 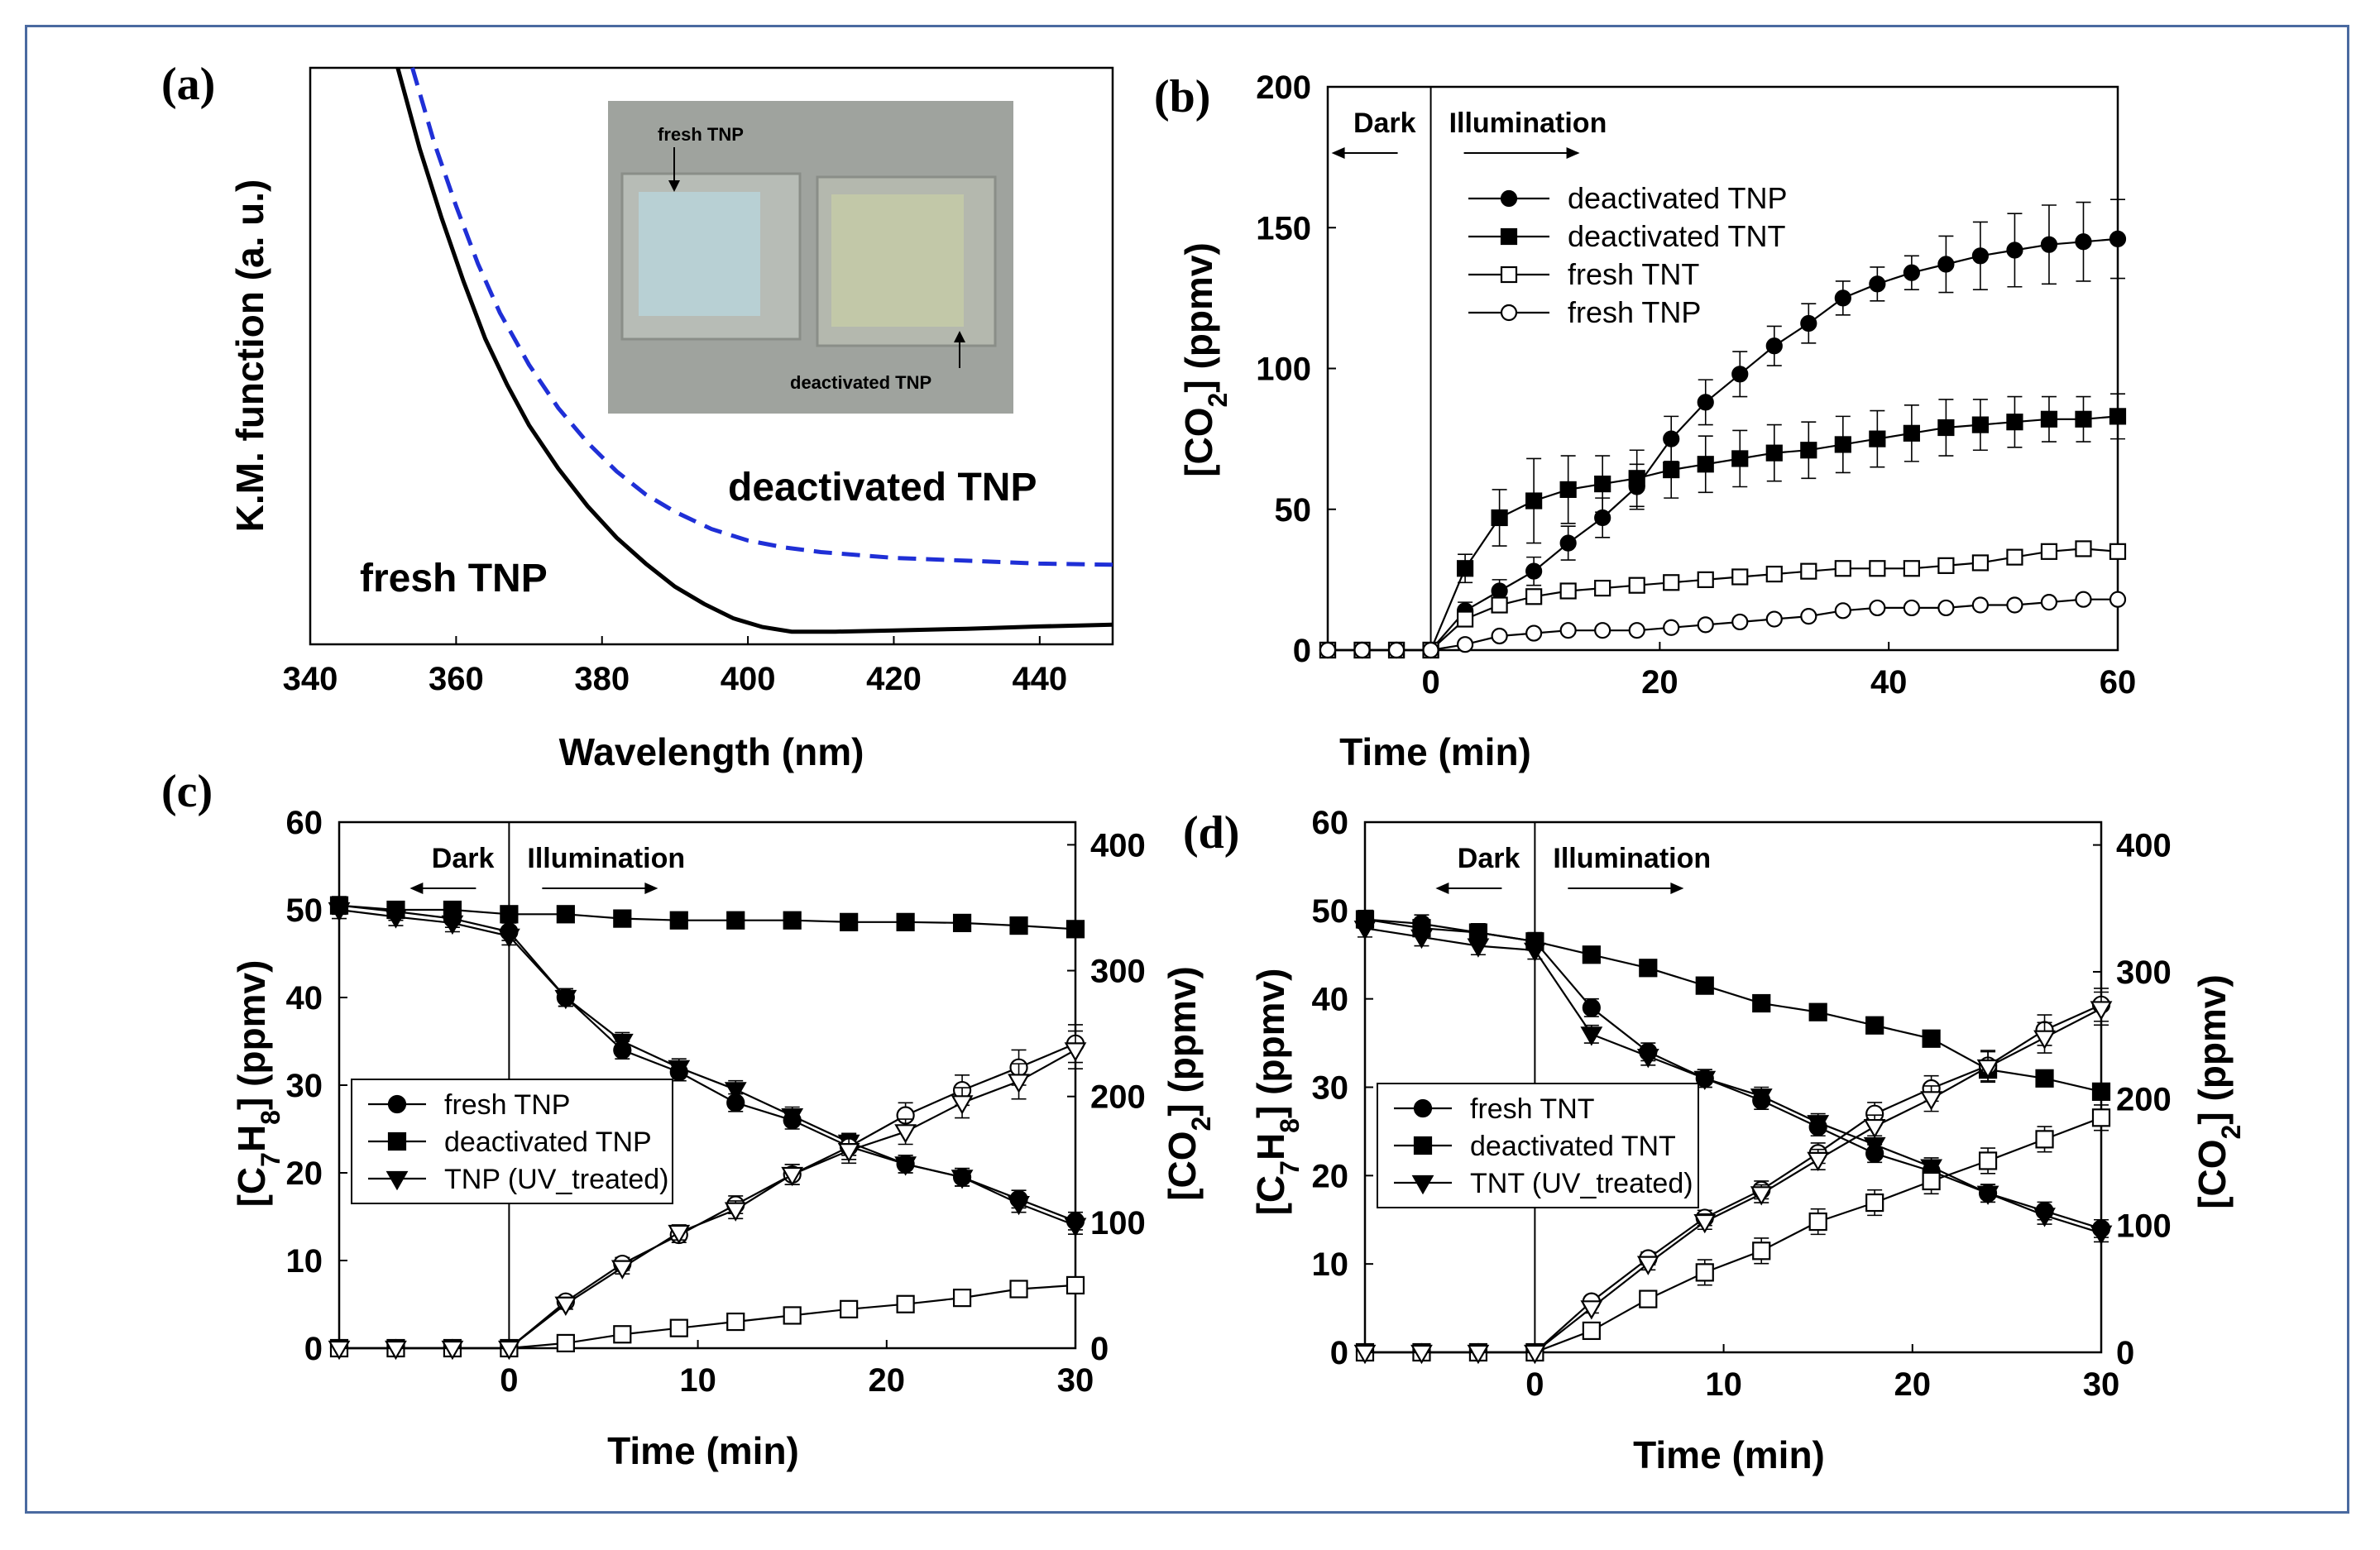 I want to click on panel-d-xtick-label: 10, so click(x=1723, y=1384).